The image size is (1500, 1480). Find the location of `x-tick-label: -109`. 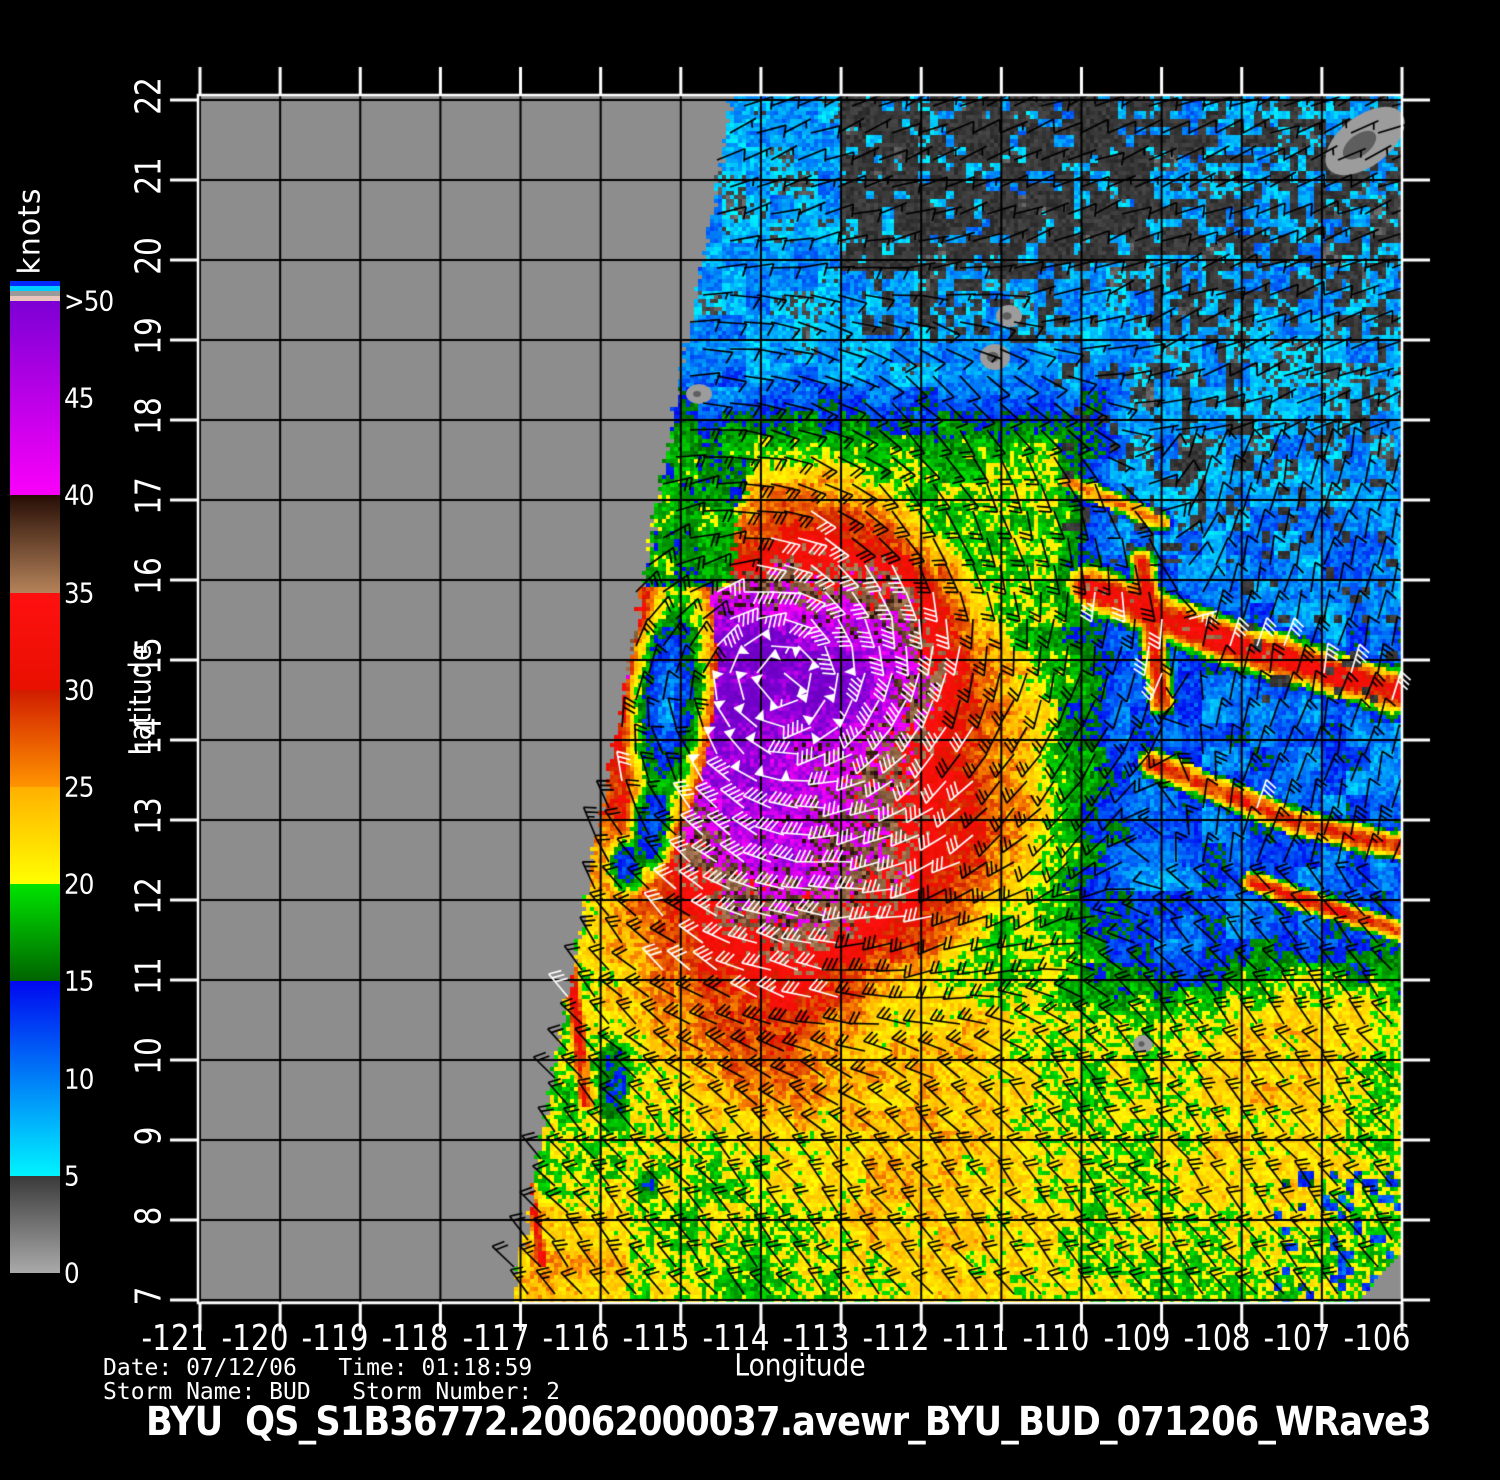

x-tick-label: -109 is located at coordinates (1137, 1338).